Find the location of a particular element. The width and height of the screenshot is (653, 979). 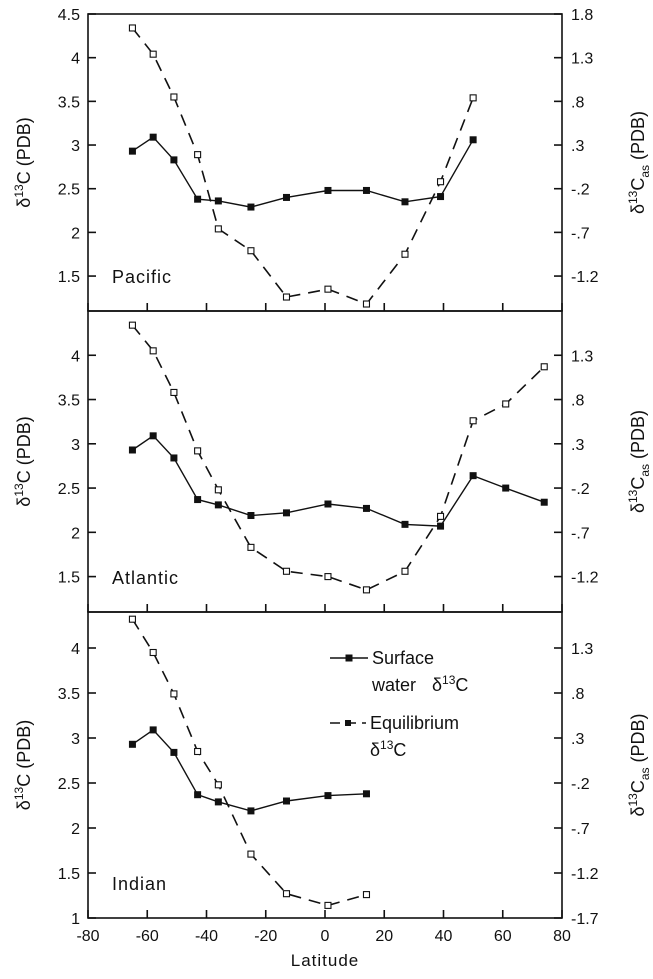

legend-equilibrium-marker is located at coordinates (348, 723).